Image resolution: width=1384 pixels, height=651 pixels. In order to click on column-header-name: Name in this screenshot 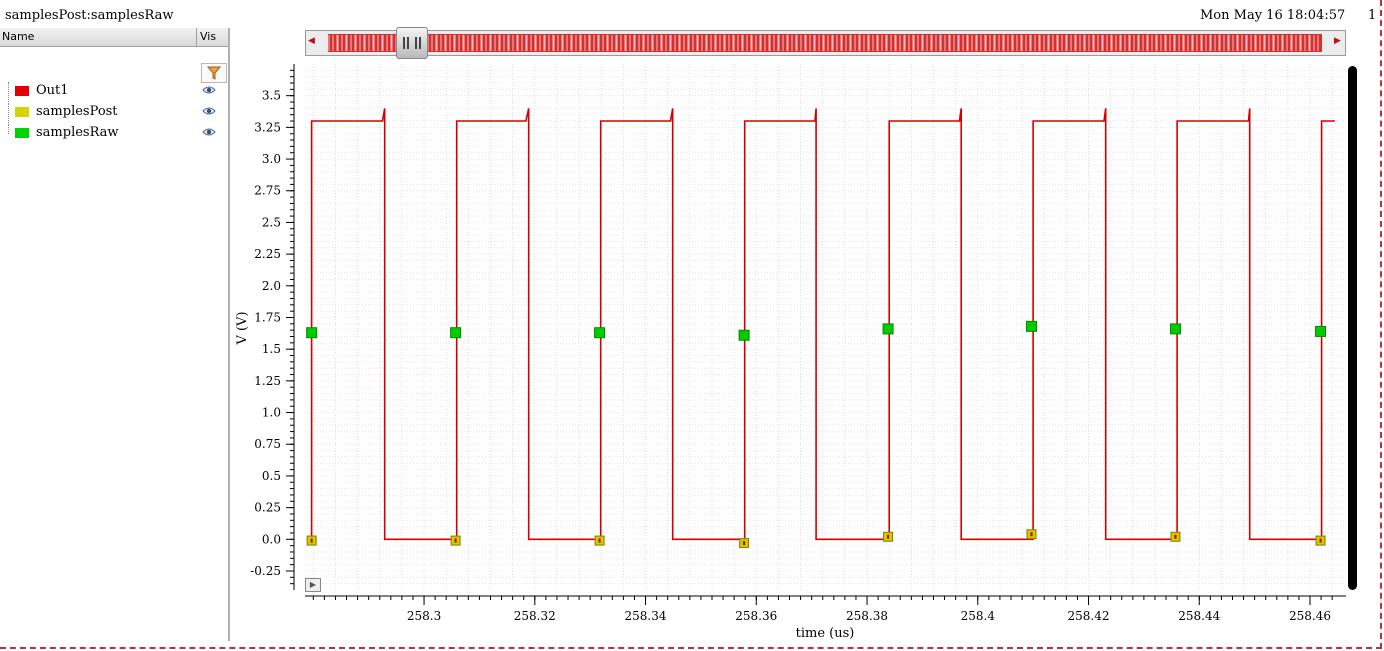, I will do `click(18, 36)`.